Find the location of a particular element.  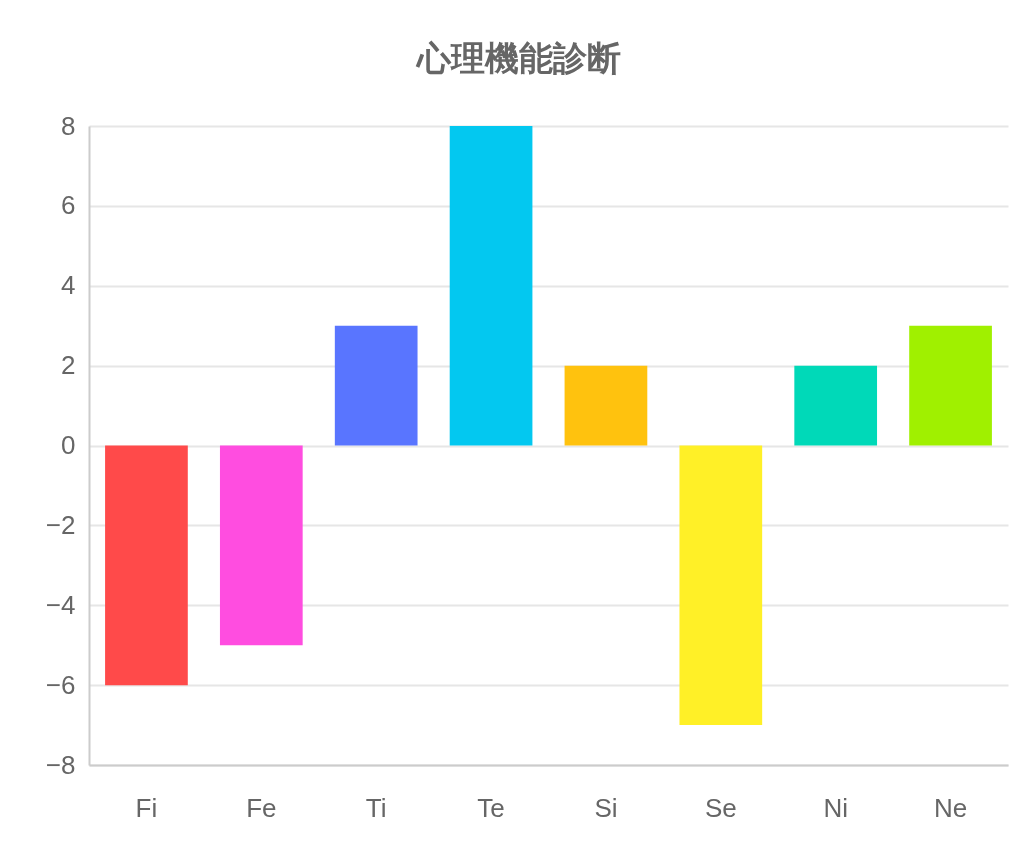

x-tick-label: Fe is located at coordinates (261, 807).